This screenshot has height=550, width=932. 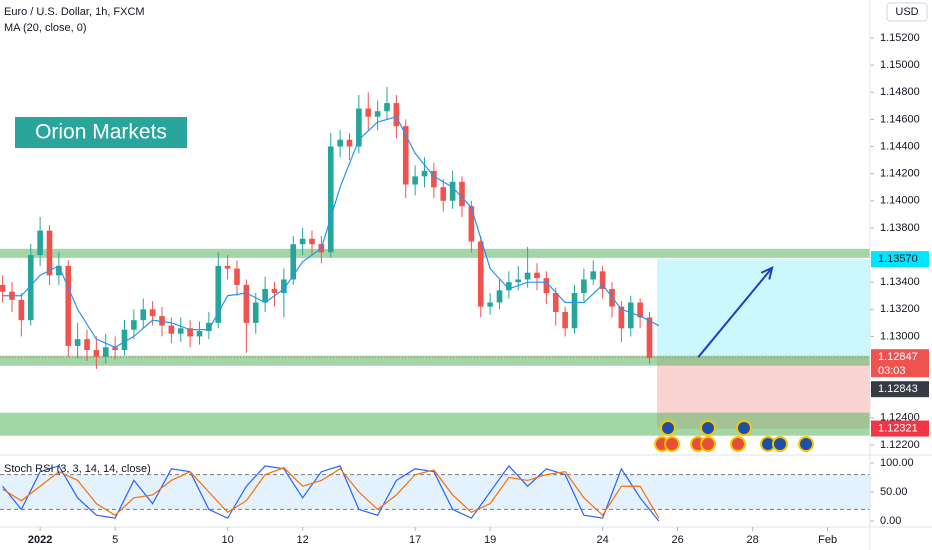 I want to click on y-tick-label: 50.00, so click(x=894, y=492).